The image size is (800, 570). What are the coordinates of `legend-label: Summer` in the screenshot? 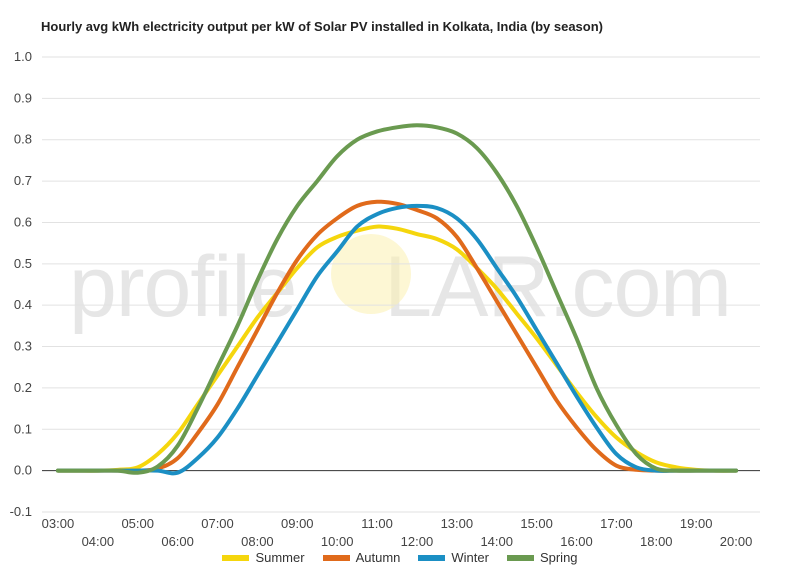 It's located at (280, 557).